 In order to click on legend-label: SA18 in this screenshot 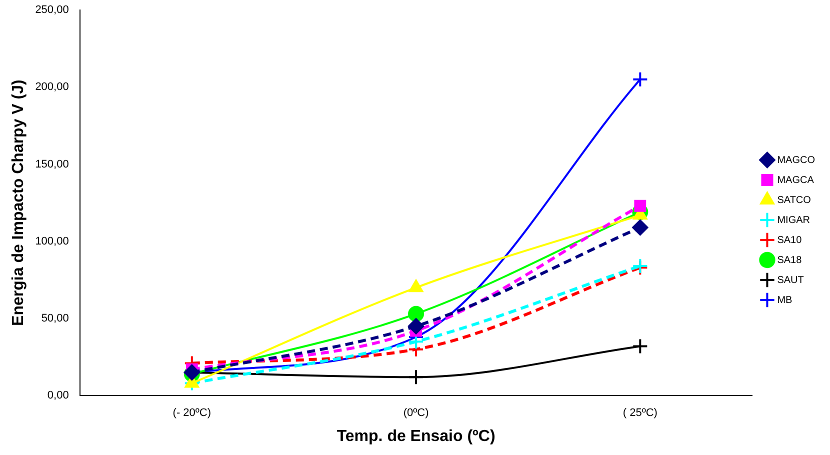, I will do `click(789, 260)`.